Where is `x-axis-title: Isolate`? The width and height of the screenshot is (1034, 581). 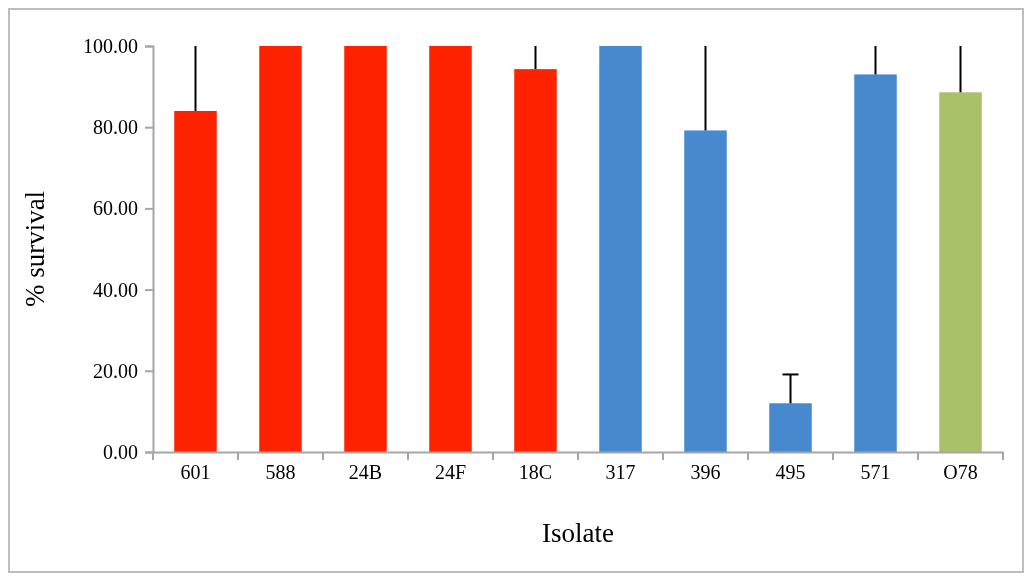
x-axis-title: Isolate is located at coordinates (578, 533).